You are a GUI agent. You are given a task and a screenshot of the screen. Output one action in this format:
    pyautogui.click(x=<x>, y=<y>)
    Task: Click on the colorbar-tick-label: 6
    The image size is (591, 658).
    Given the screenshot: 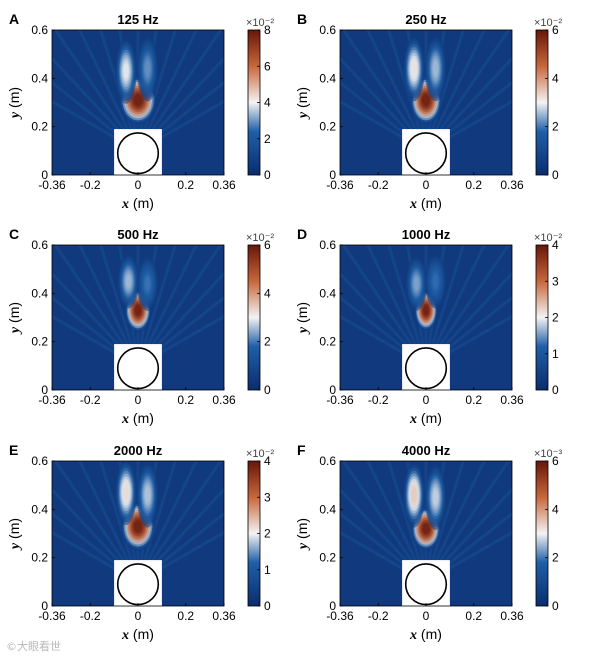 What is the action you would take?
    pyautogui.click(x=267, y=66)
    